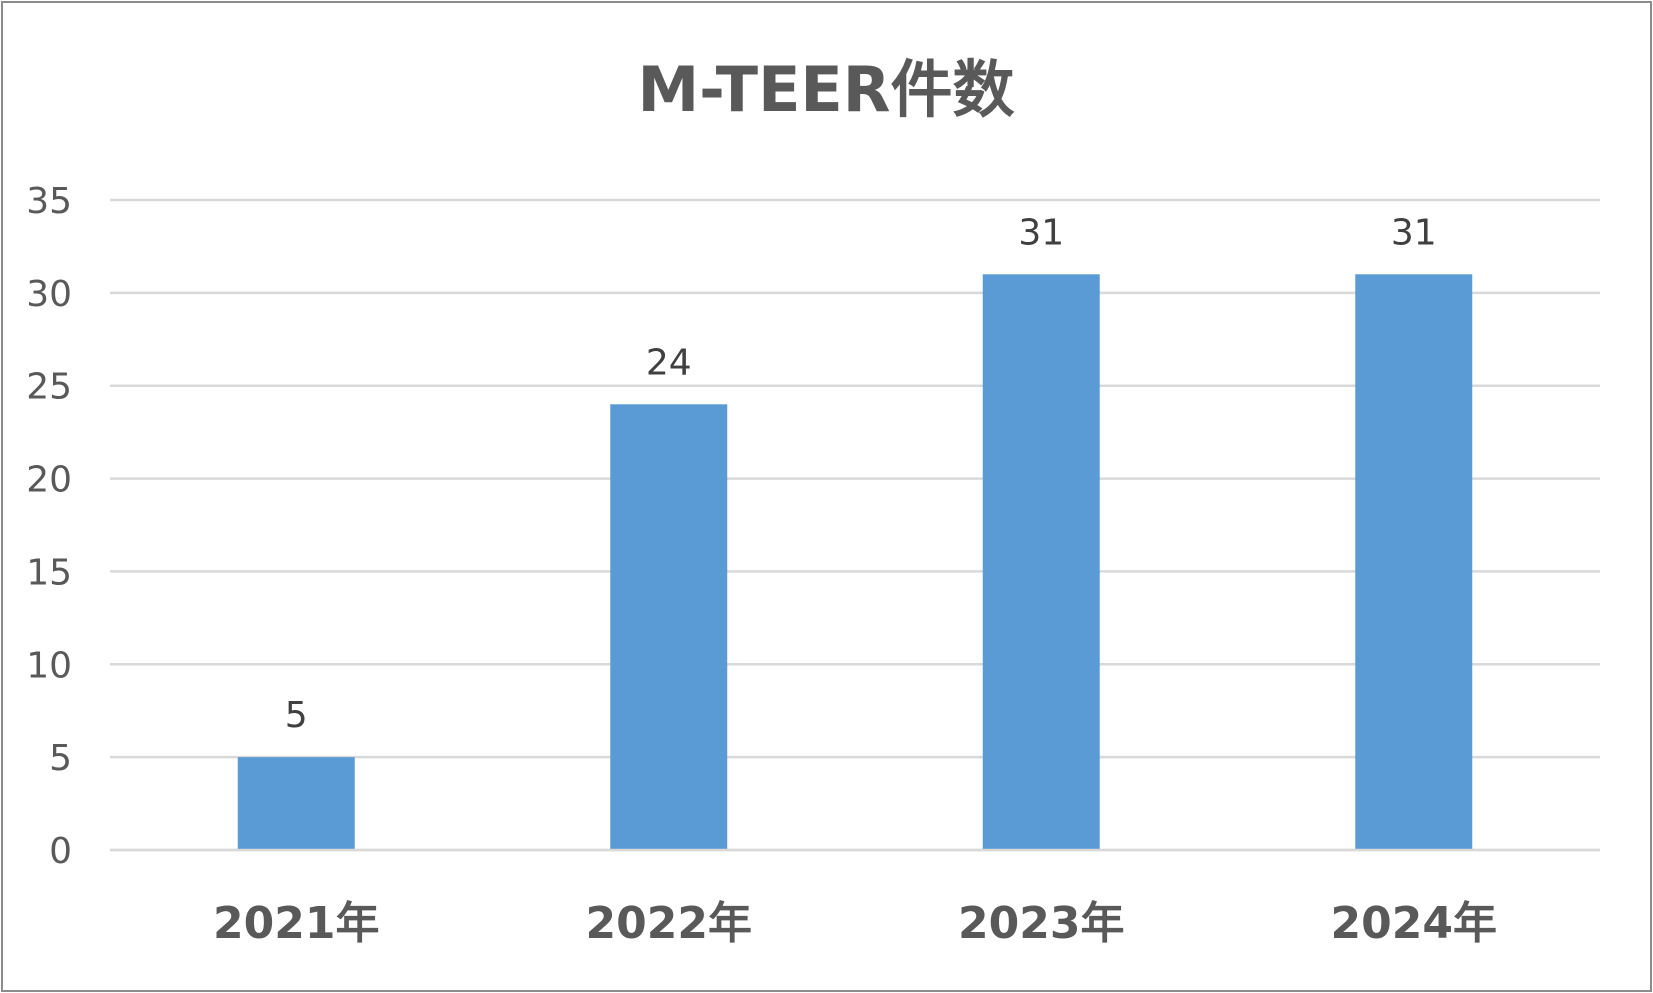 Image resolution: width=1653 pixels, height=993 pixels. I want to click on chart-title: M-TEER件数, so click(825, 89).